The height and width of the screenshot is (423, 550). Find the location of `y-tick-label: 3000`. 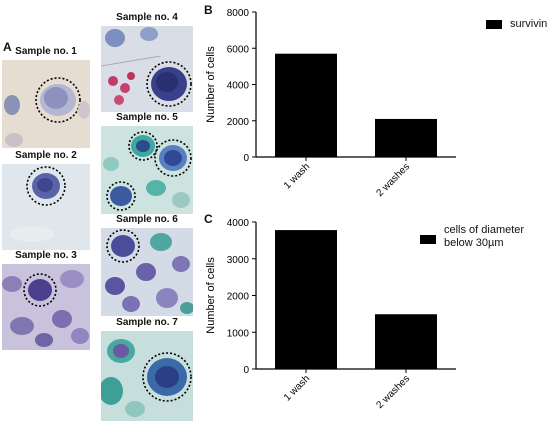

y-tick-label: 3000 is located at coordinates (238, 260).